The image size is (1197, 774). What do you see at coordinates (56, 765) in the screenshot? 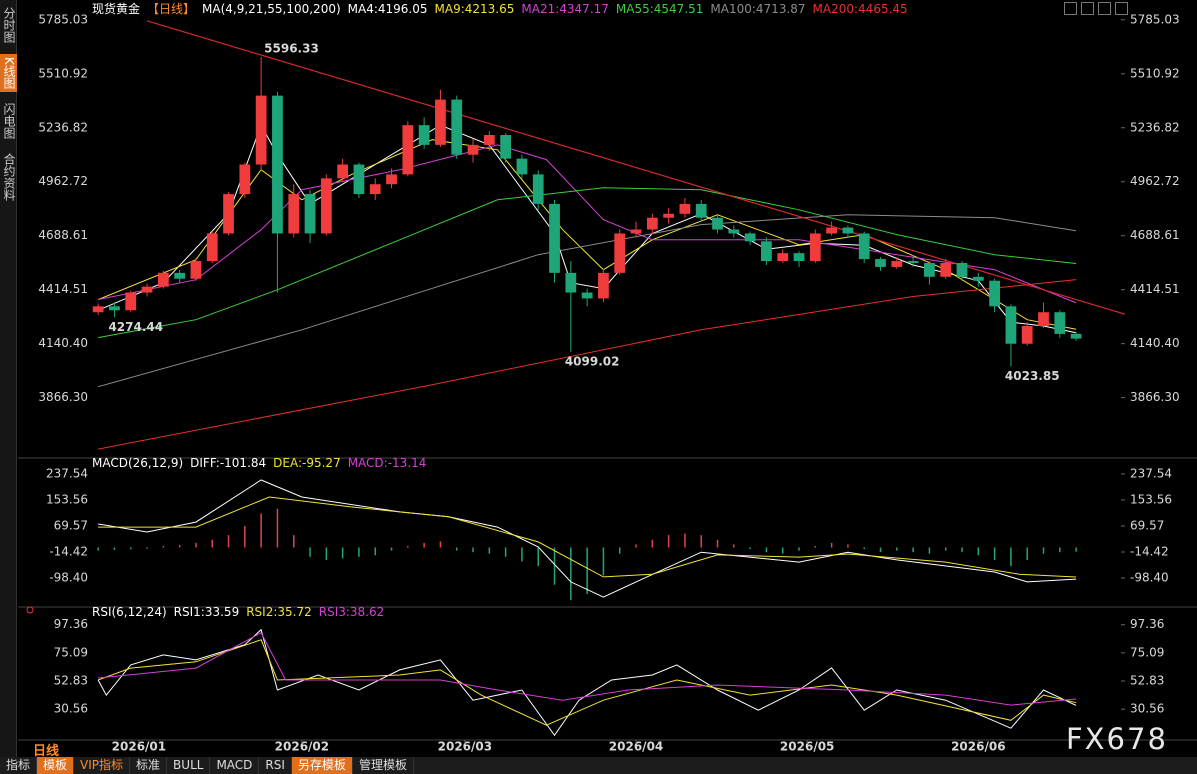
I see `toolbar-tab: 模板` at bounding box center [56, 765].